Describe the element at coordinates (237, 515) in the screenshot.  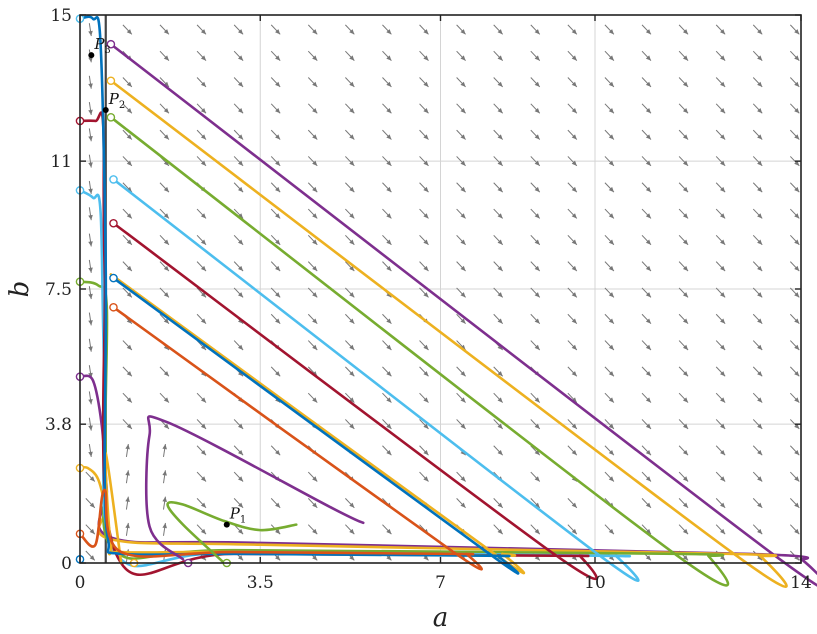
I see `point-label: P1` at that location.